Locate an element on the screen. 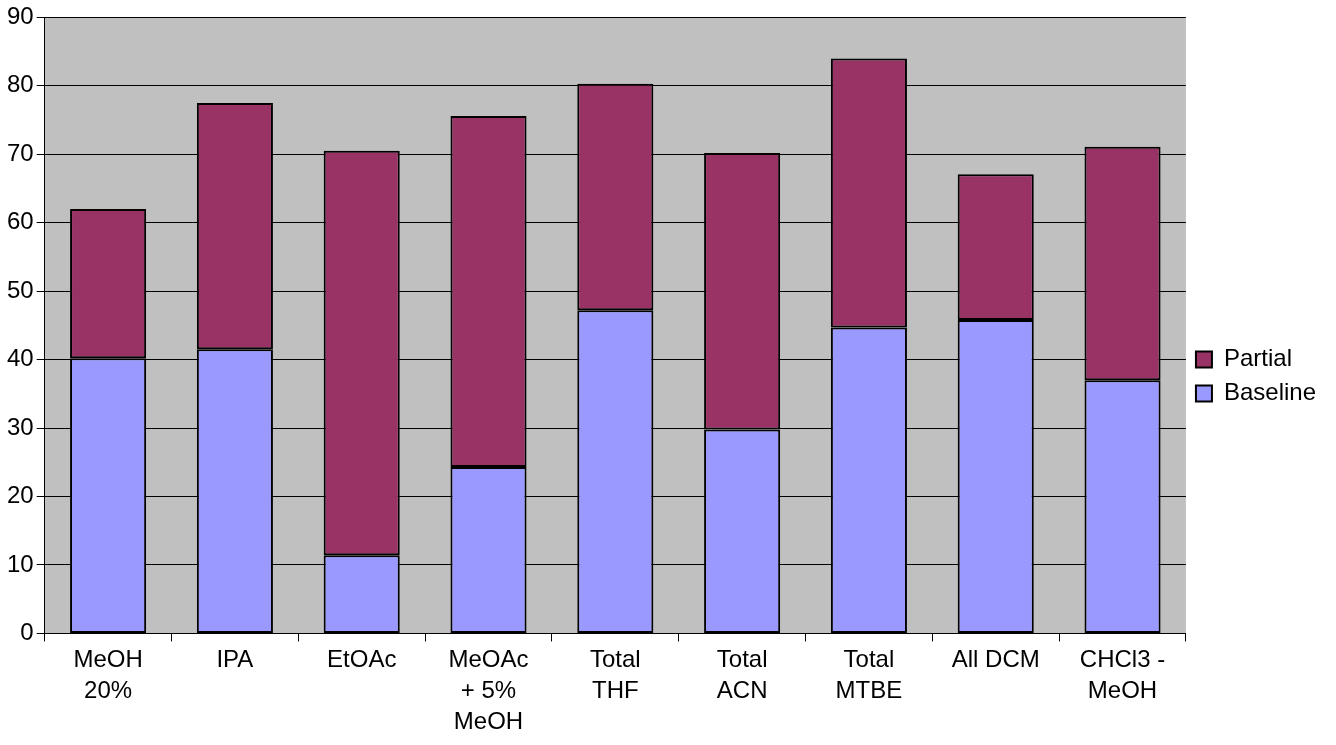 Image resolution: width=1336 pixels, height=745 pixels. y-tick-label: 20 is located at coordinates (20, 495).